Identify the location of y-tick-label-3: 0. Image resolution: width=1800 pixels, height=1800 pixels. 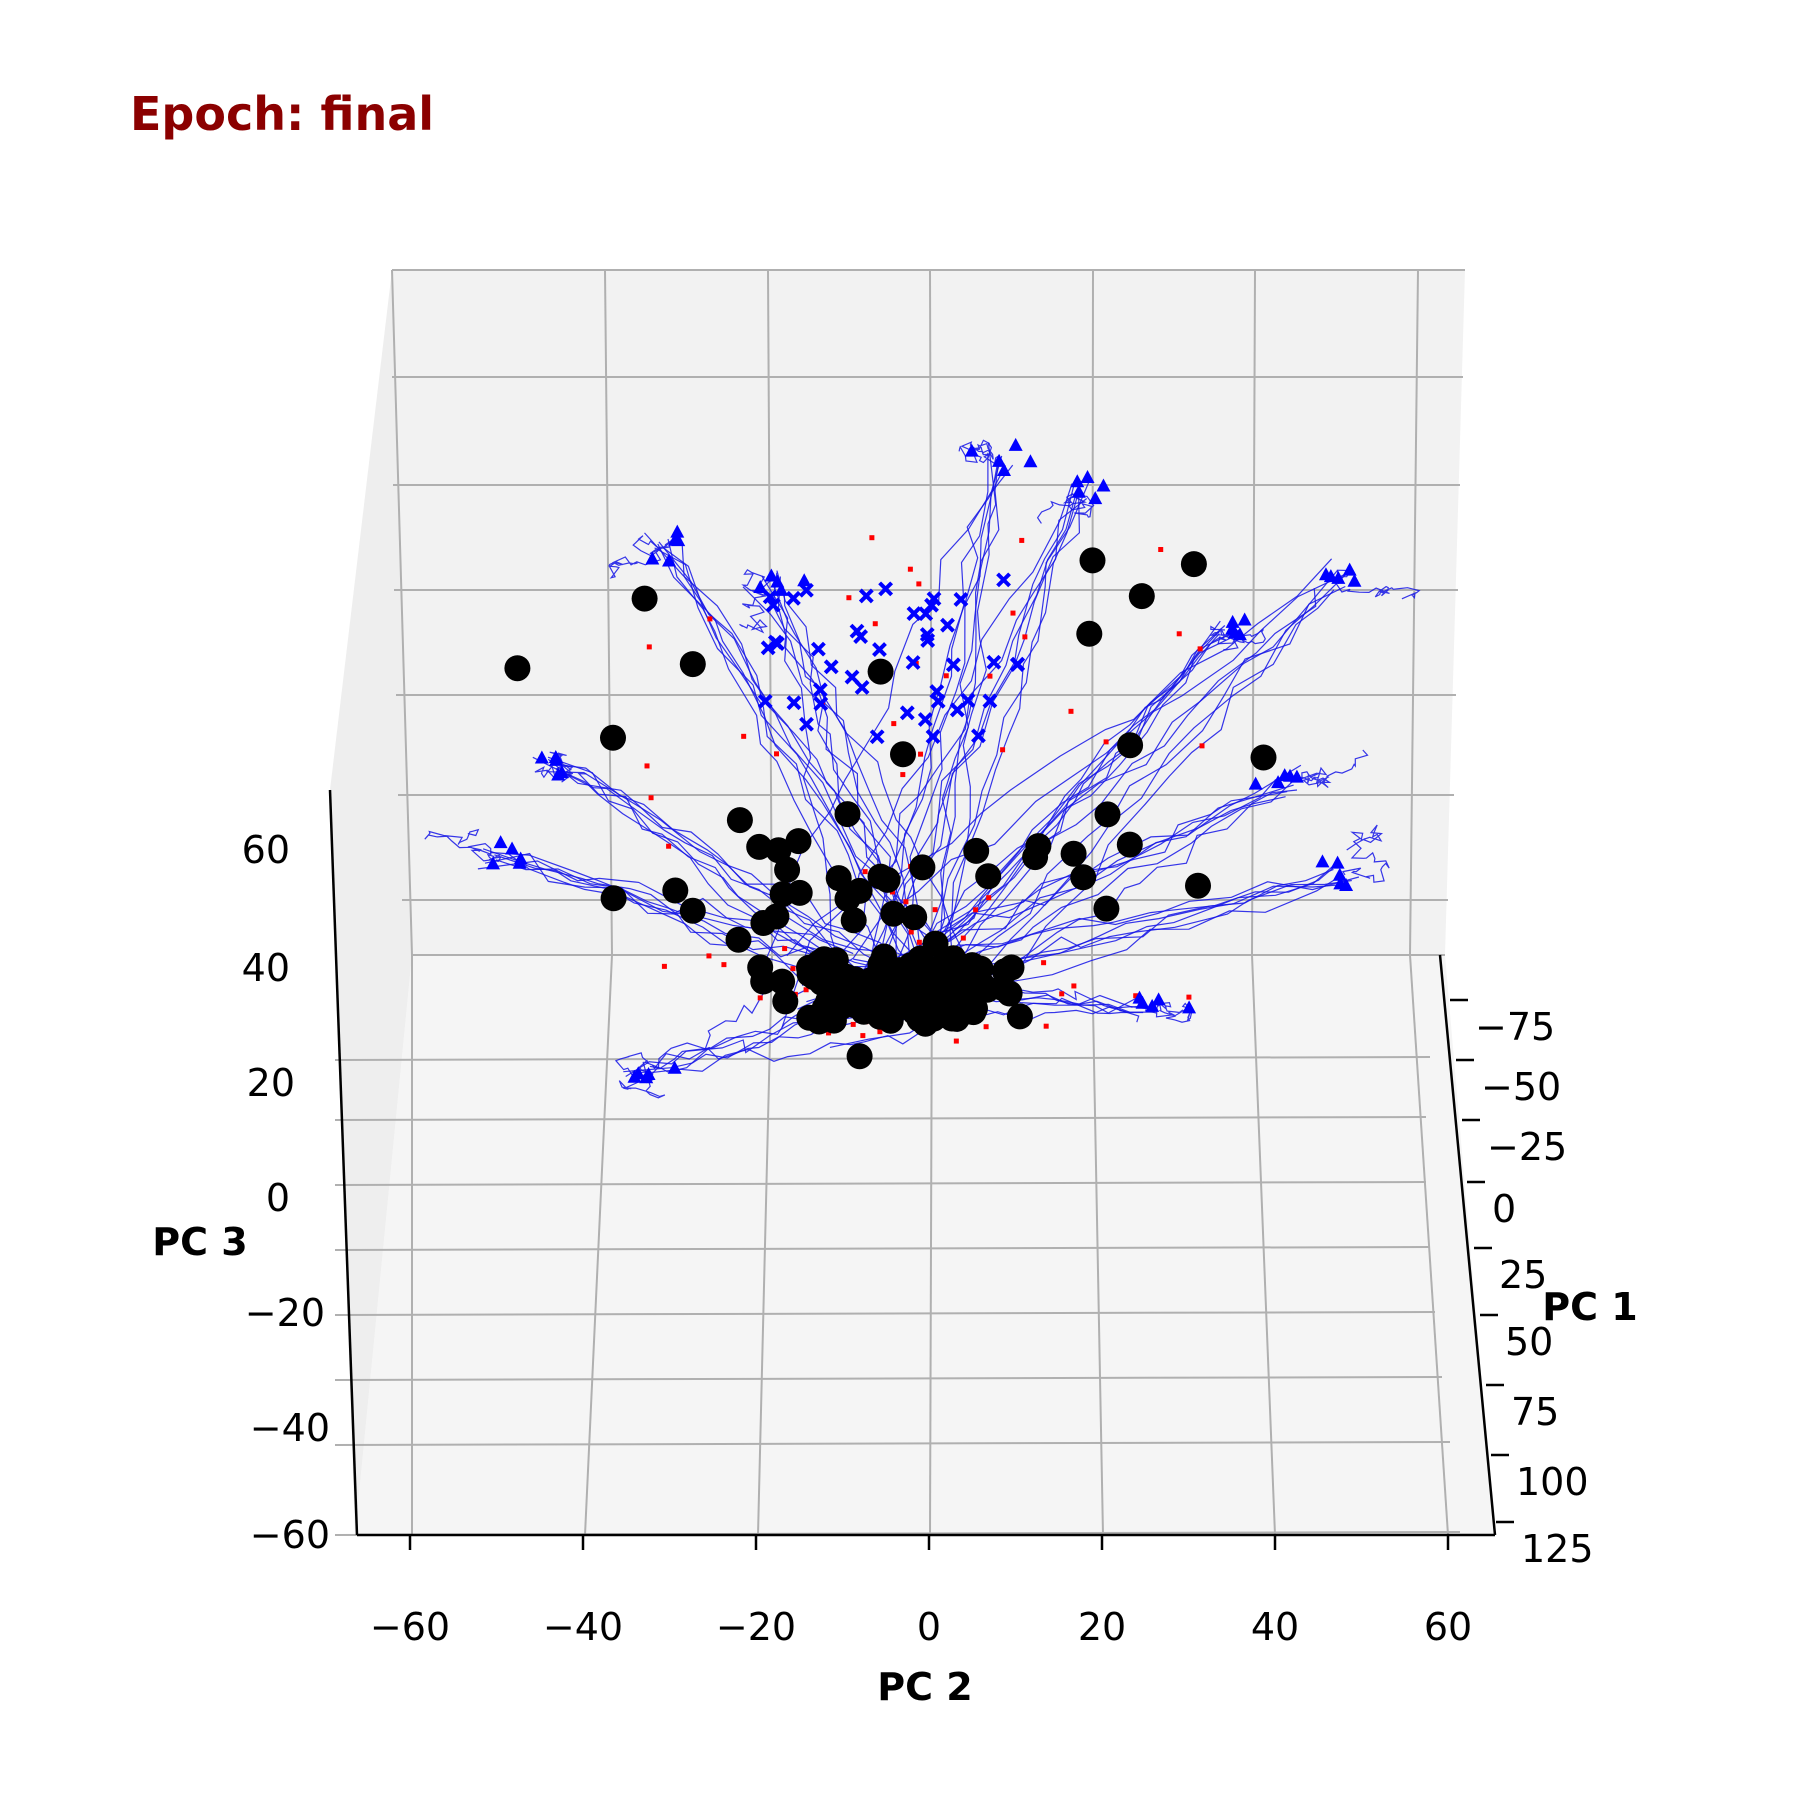
(929, 1627).